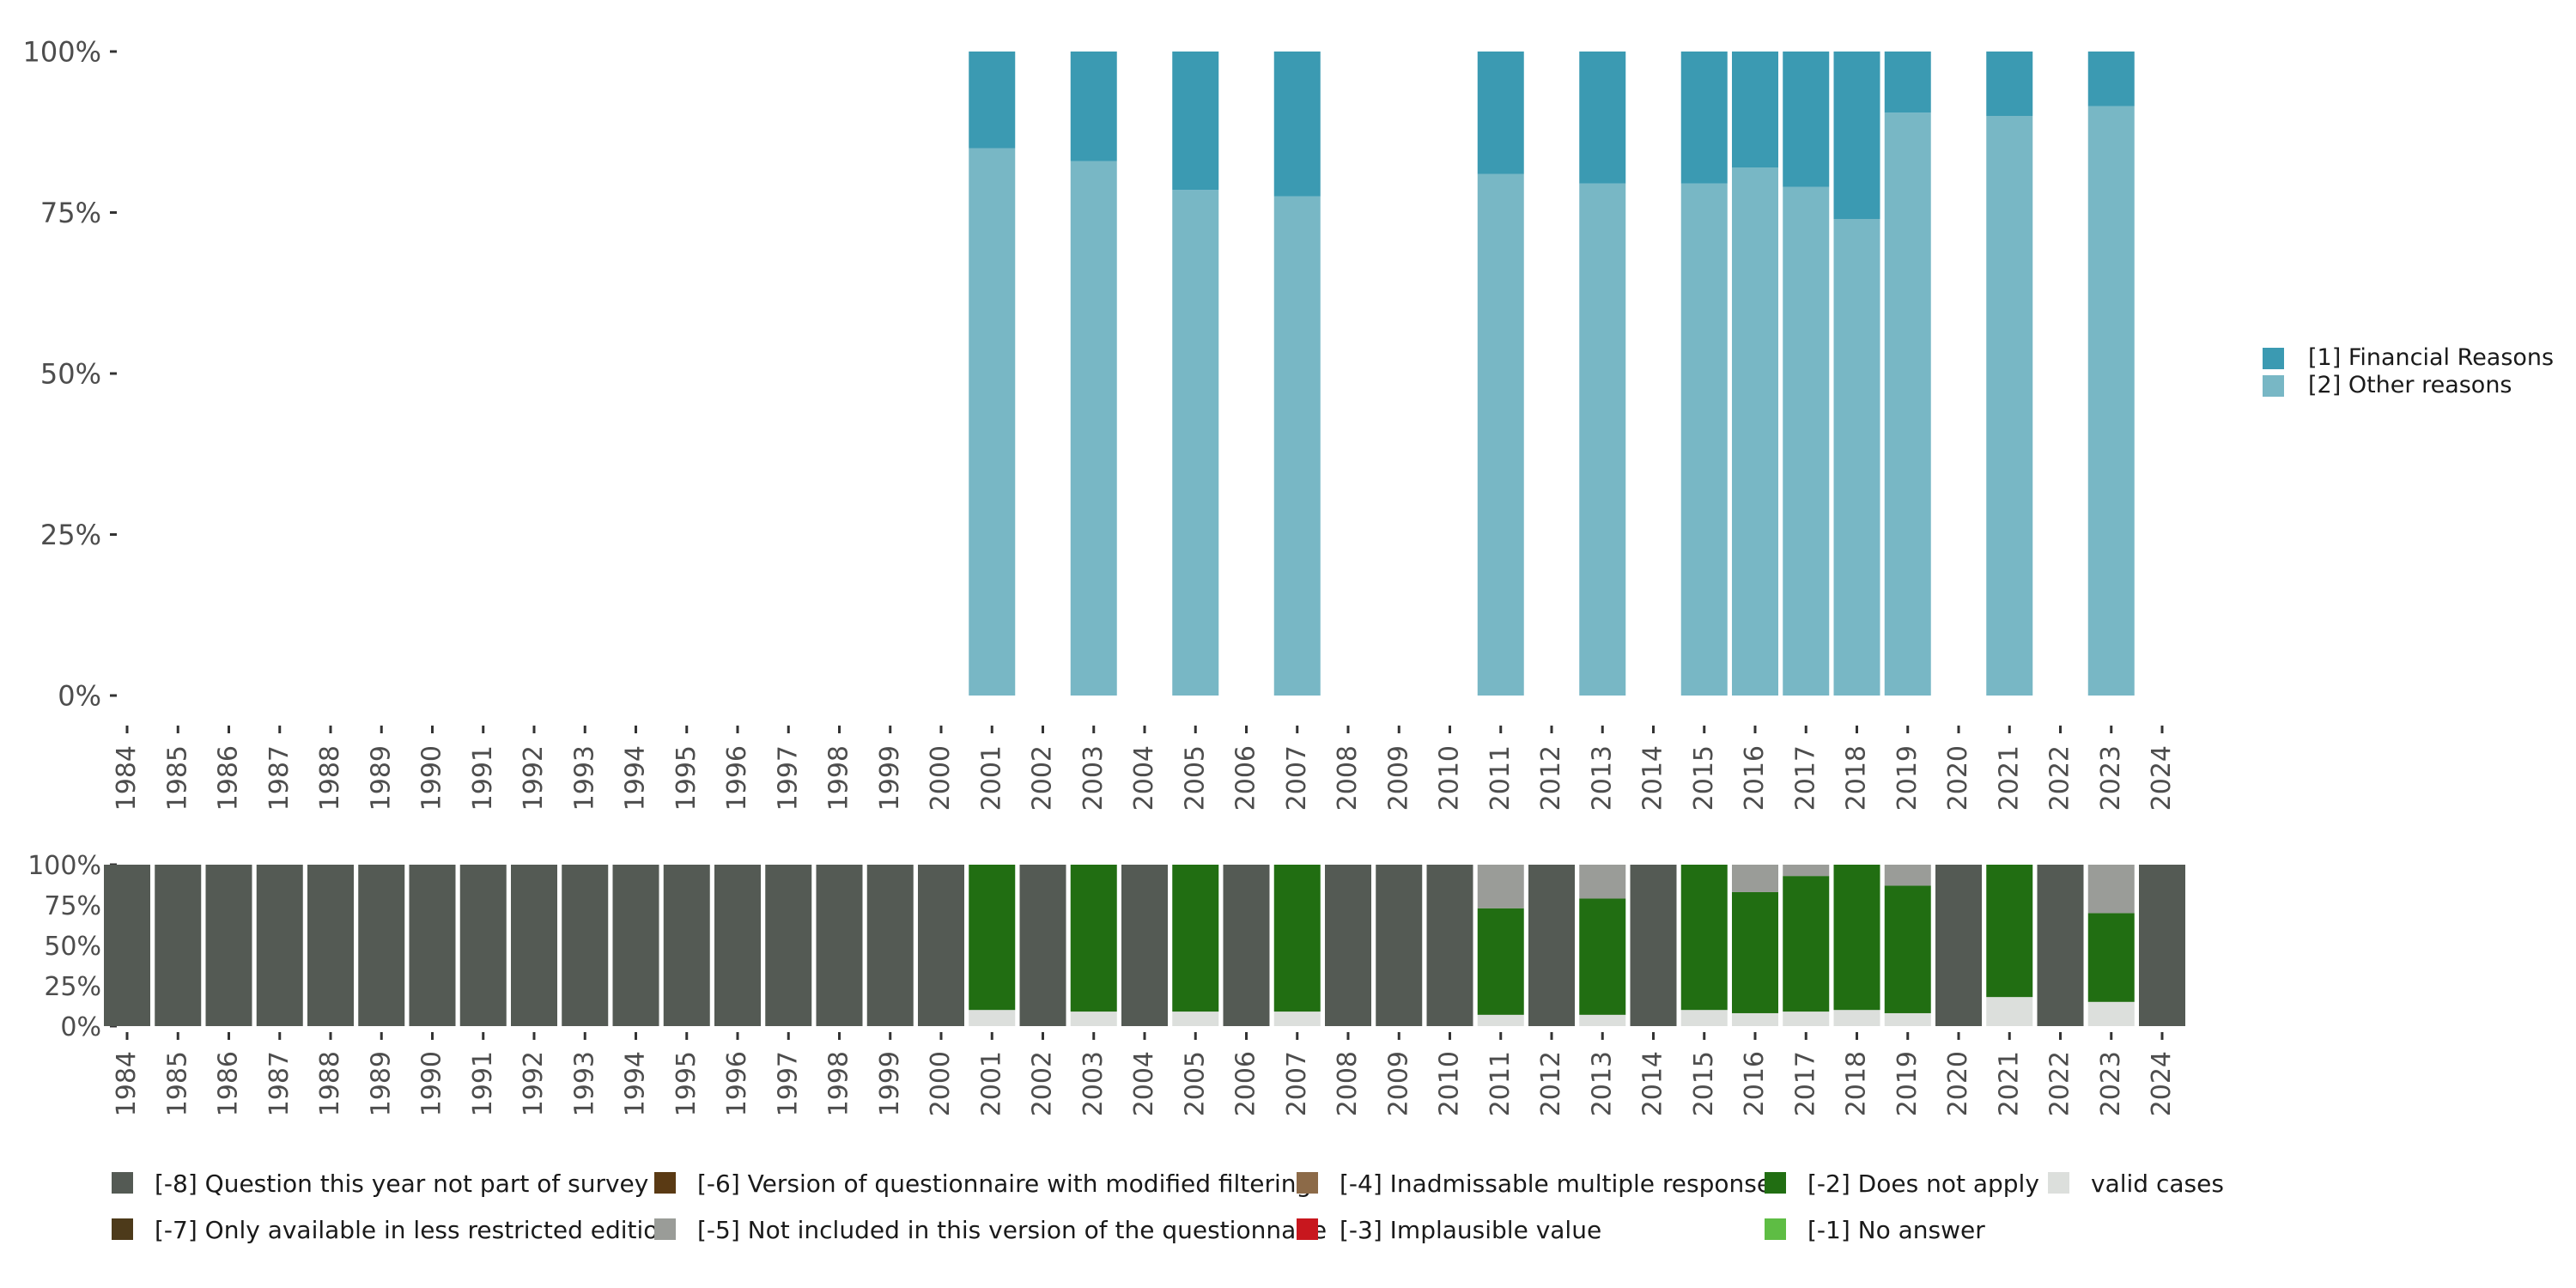  Describe the element at coordinates (1246, 946) in the screenshot. I see `bar-8-question-this-year-not-part-of-survey-2006` at that location.